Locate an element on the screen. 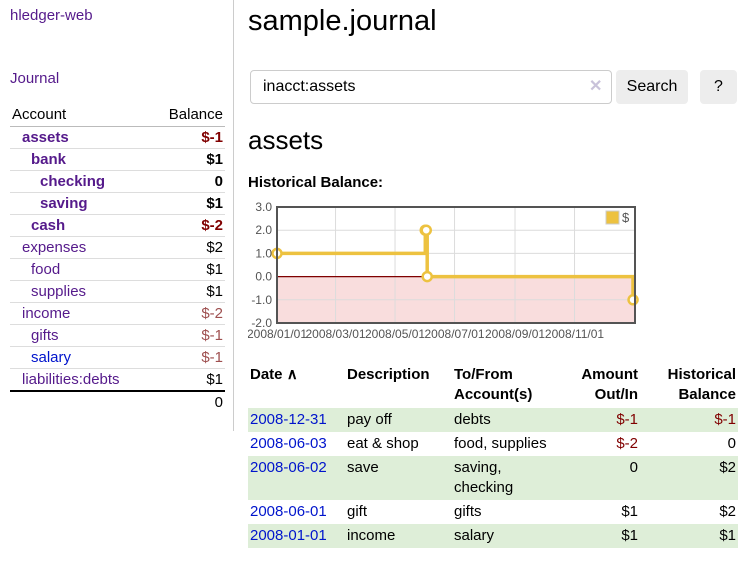 The image size is (742, 582). register-row: 2008-06-02 save saving, checking 0 $2 is located at coordinates (493, 478).